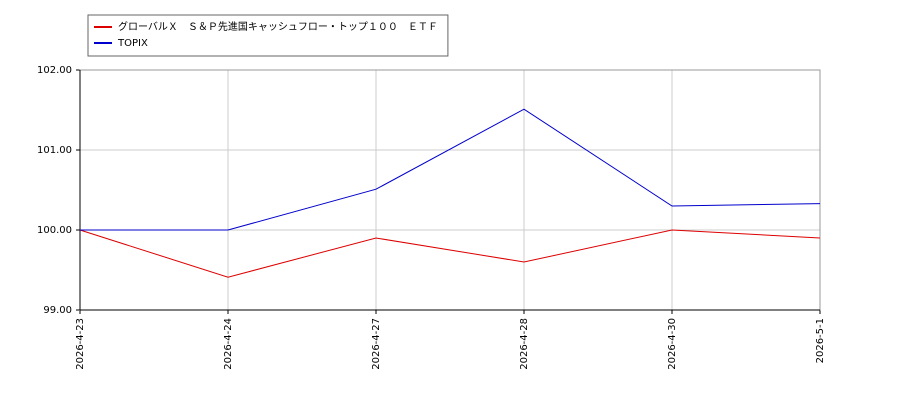 The image size is (900, 400). Describe the element at coordinates (57, 310) in the screenshot. I see `y-tick-label: 99.00` at that location.